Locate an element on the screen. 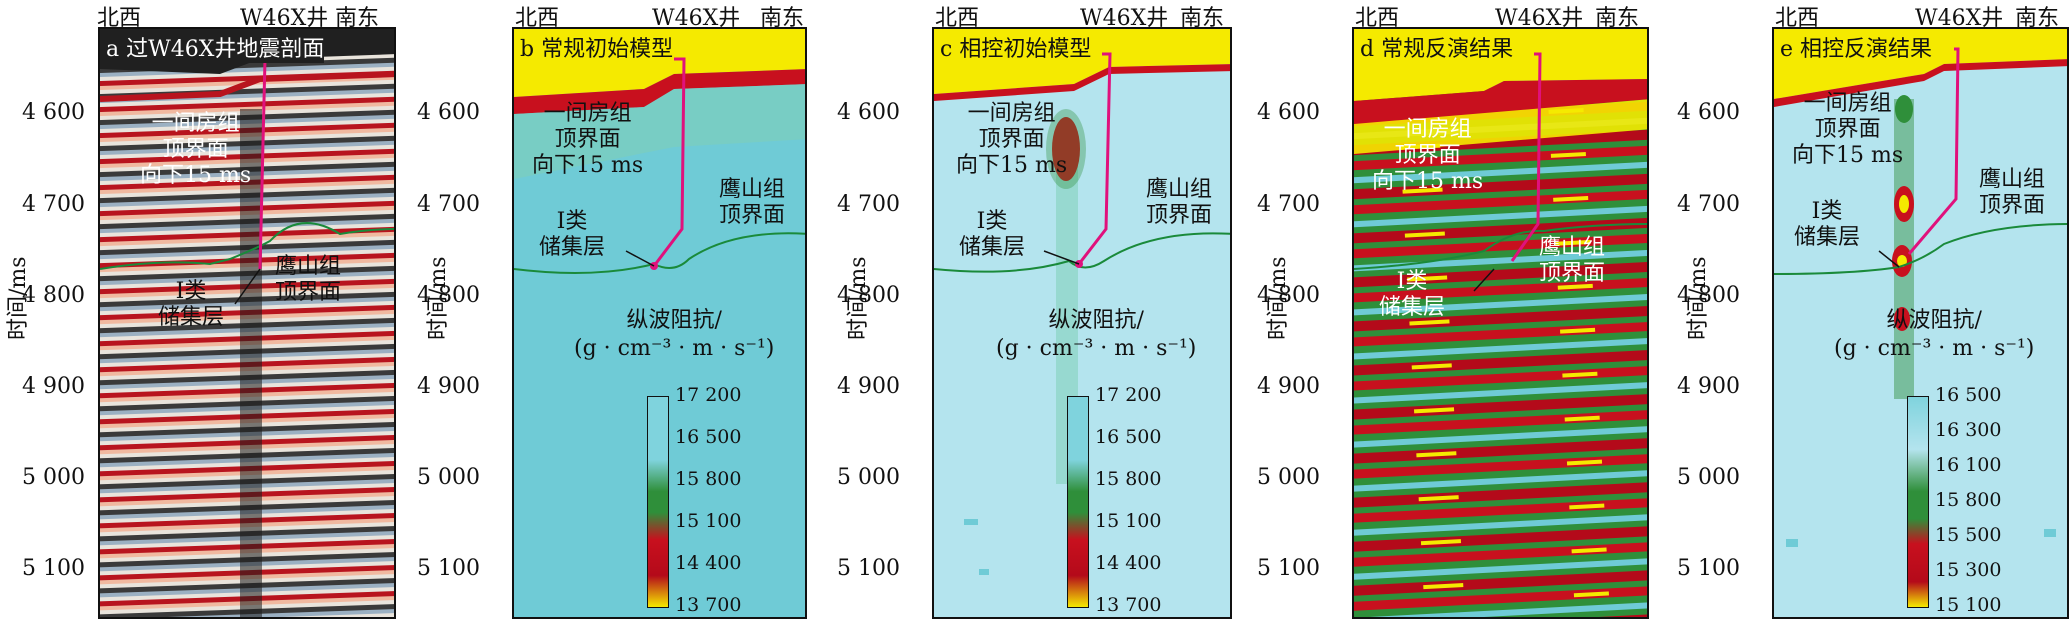 This screenshot has height=625, width=2071. plot-d: d 常规反演结果 一间房组 顶界面 向下15 ms 鹰山组 顶界面 Ⅰ类 储集层 is located at coordinates (1500, 323).